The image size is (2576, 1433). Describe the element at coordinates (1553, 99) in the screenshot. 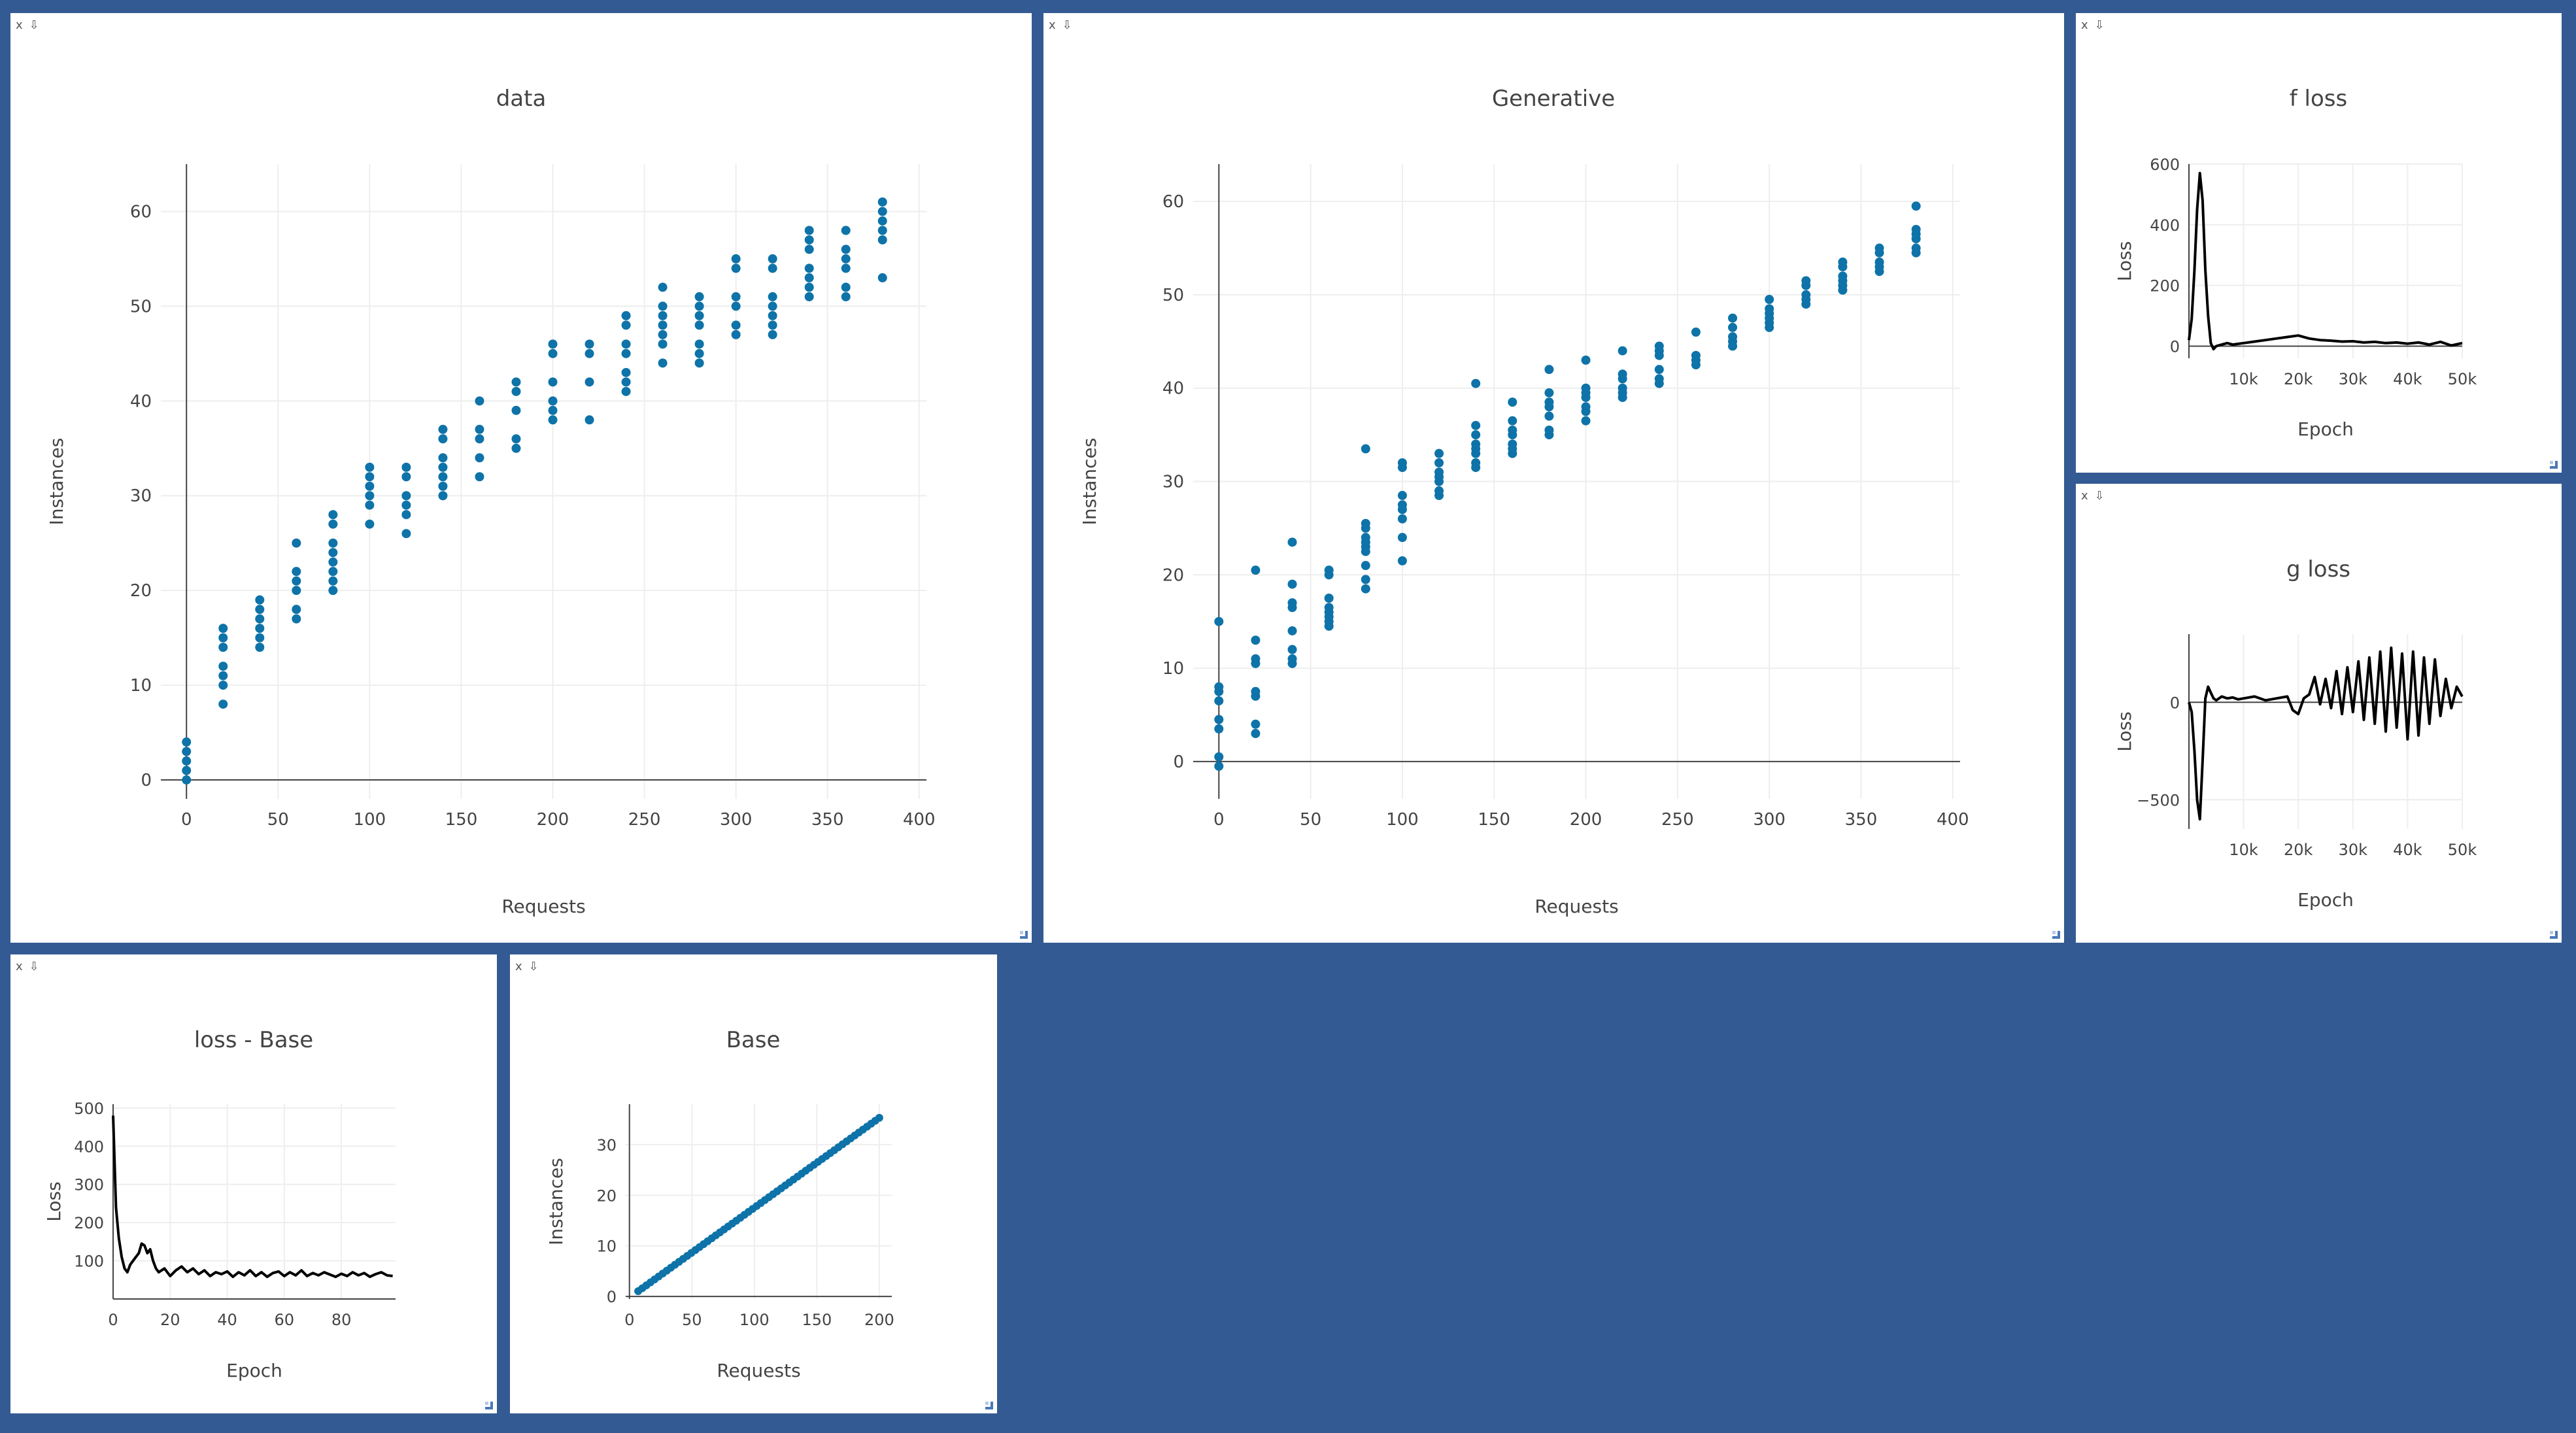

I see `chart-title: Generative` at that location.